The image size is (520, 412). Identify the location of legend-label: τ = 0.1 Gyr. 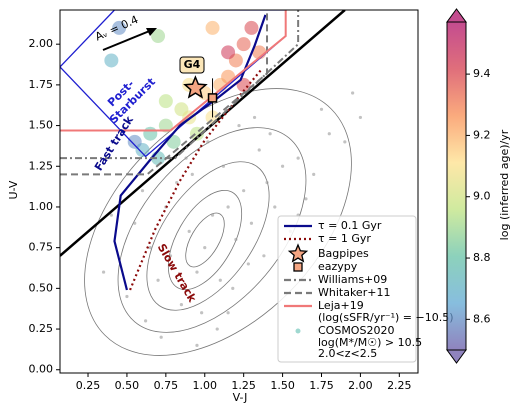
(350, 225).